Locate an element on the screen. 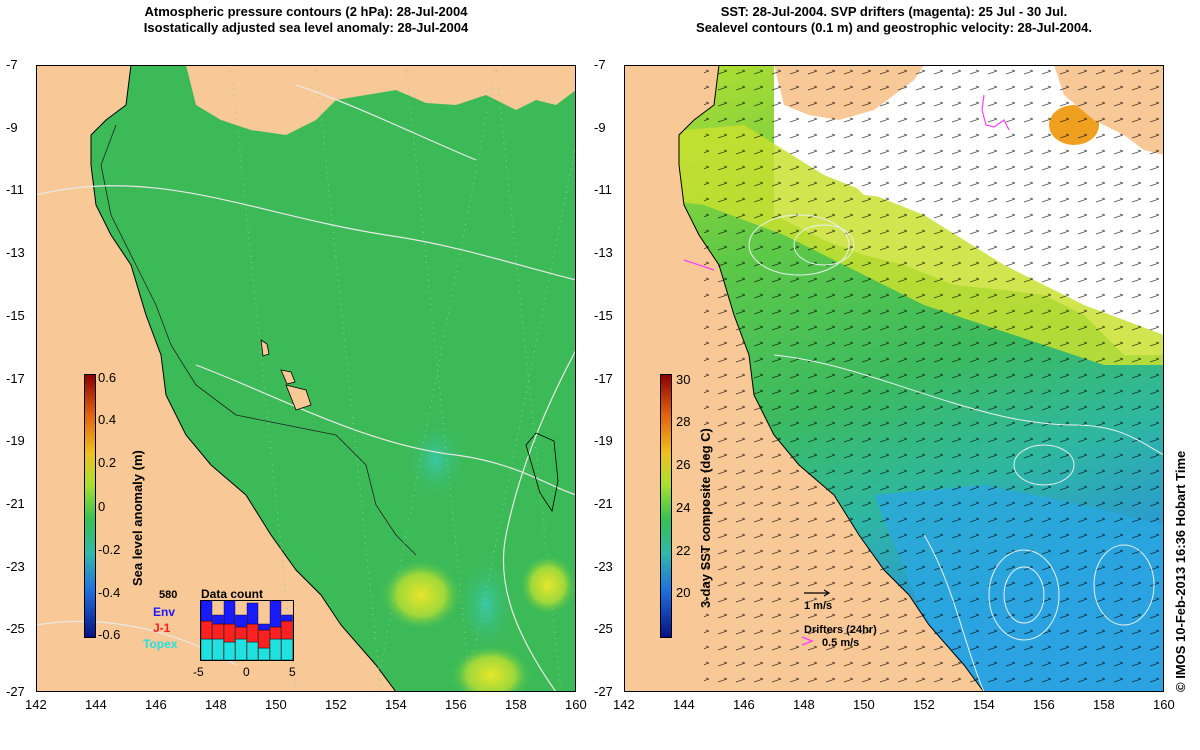 This screenshot has width=1200, height=750. left-colorbar-label: Sea level anomaly (m) is located at coordinates (137, 518).